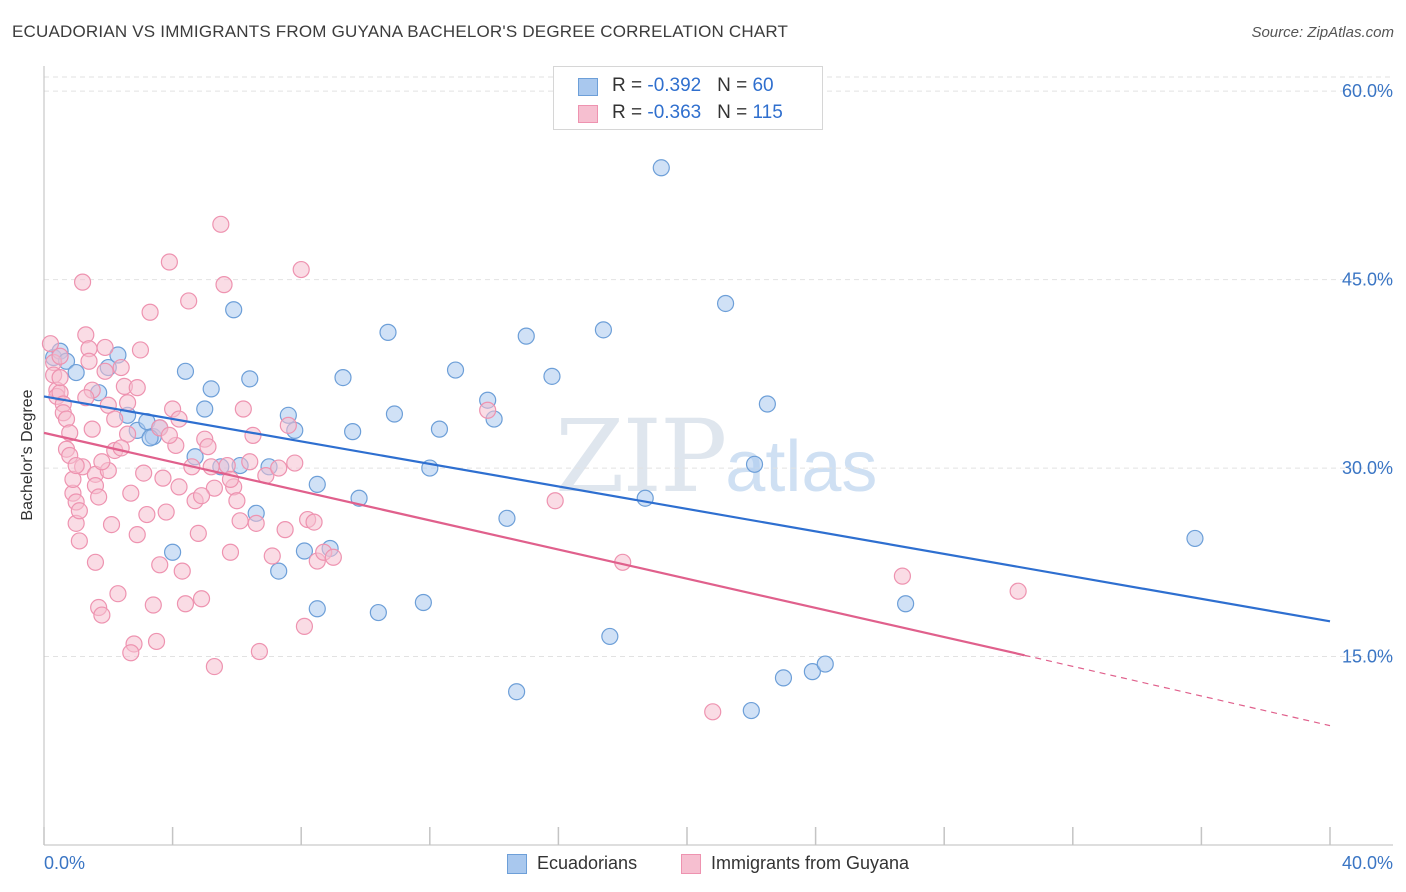  What do you see at coordinates (697, 112) in the screenshot?
I see `stats-text-guyana: R = -0.363 N = 115` at bounding box center [697, 112].